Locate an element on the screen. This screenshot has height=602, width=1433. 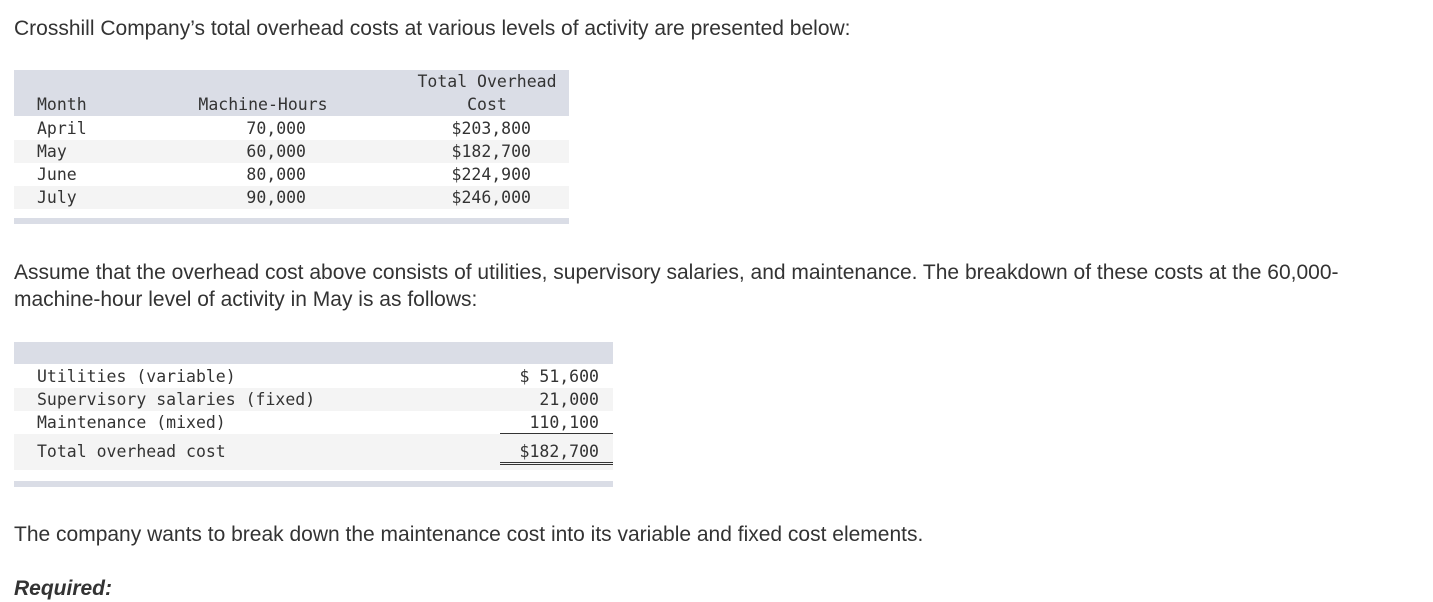
cell: July is located at coordinates (57, 197).